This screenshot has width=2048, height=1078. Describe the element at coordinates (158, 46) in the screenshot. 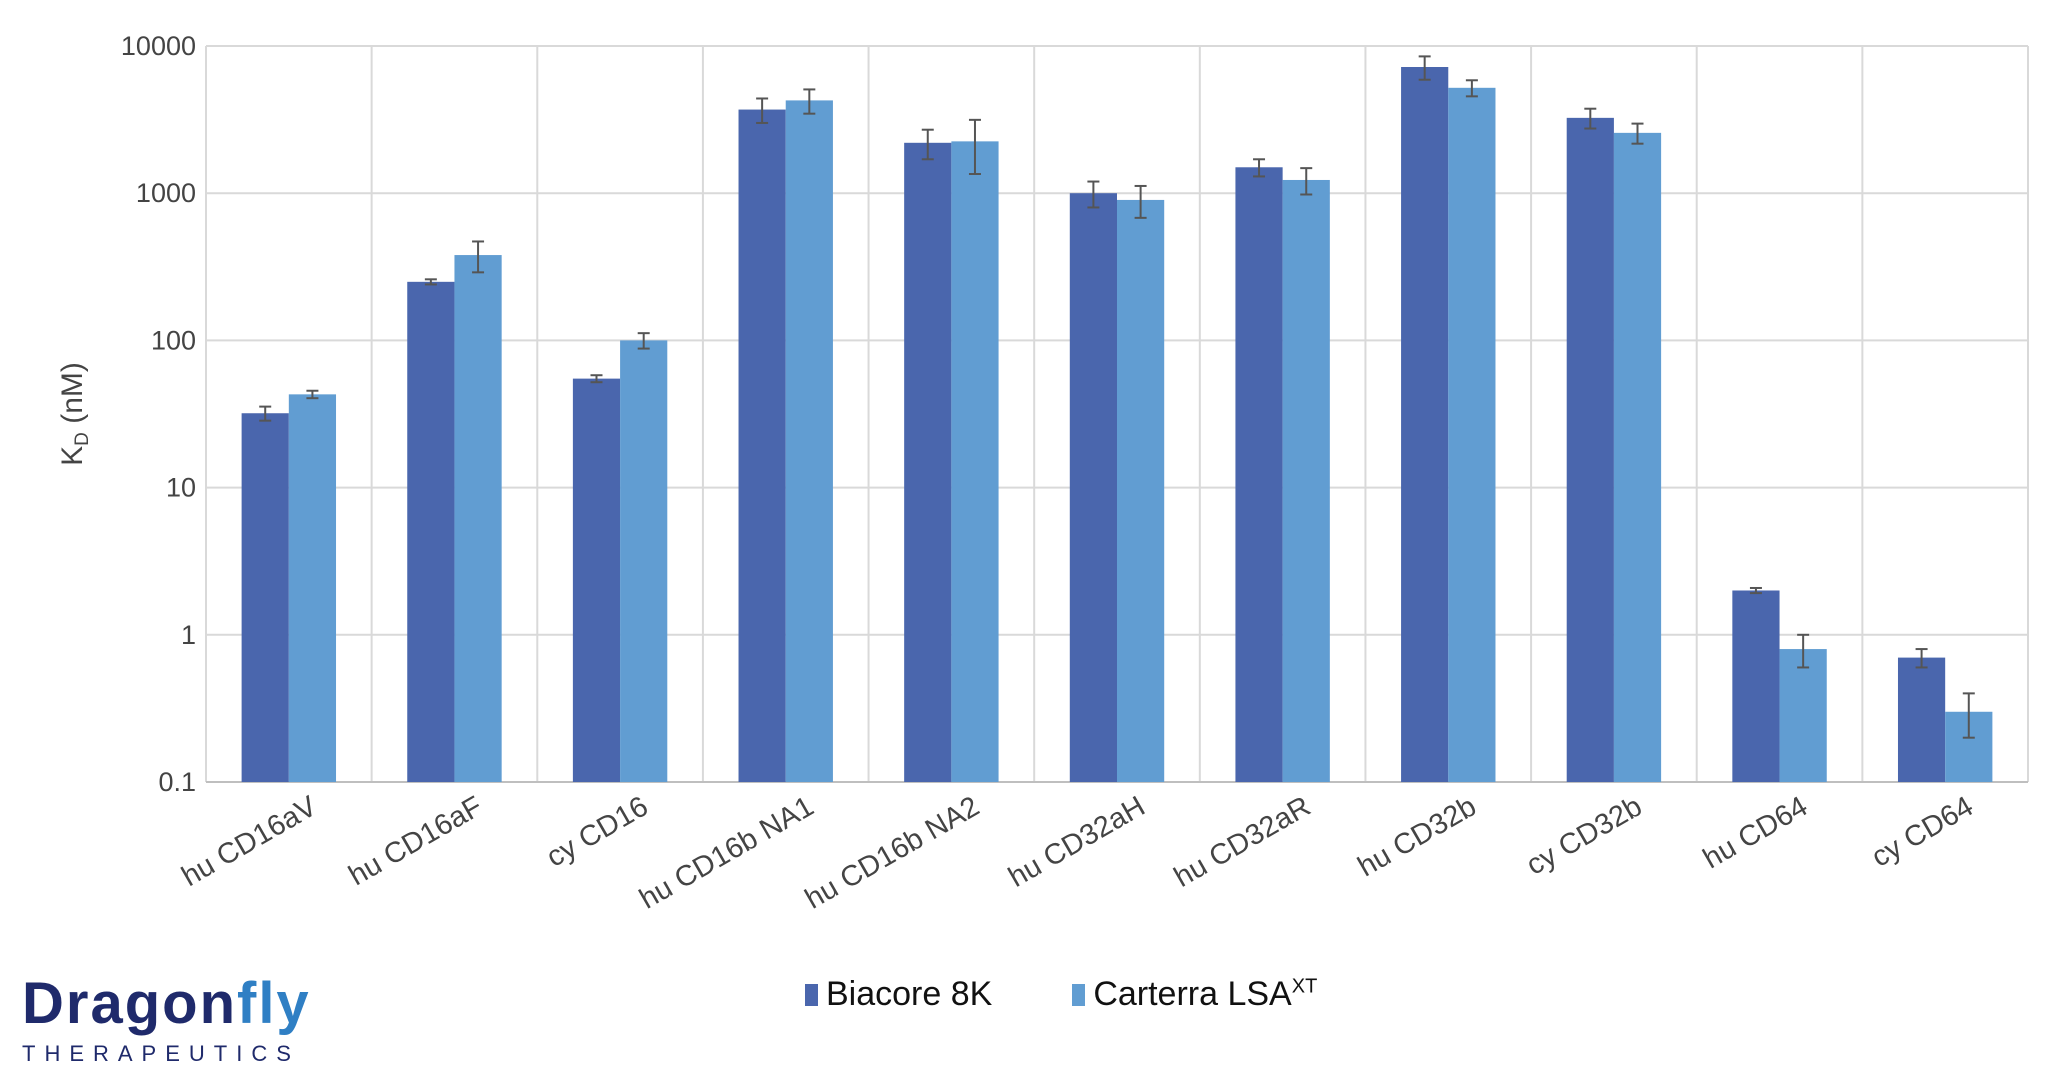

I see `y-tick-label: 10000` at that location.